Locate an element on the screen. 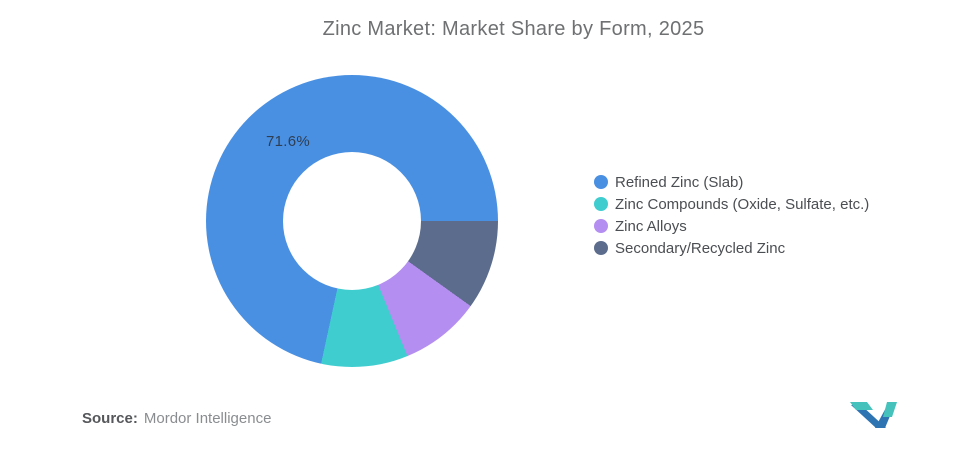 The width and height of the screenshot is (979, 449). legend-item-zinc-alloys: Zinc Alloys is located at coordinates (731, 226).